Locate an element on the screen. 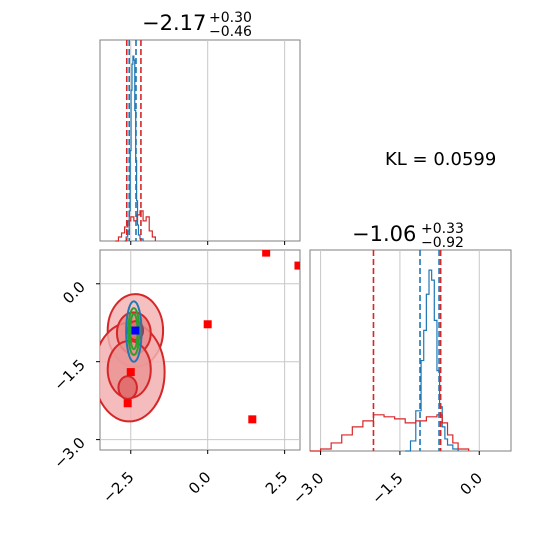  marginal-panel-param-2-quantile-lines is located at coordinates (407, 350).